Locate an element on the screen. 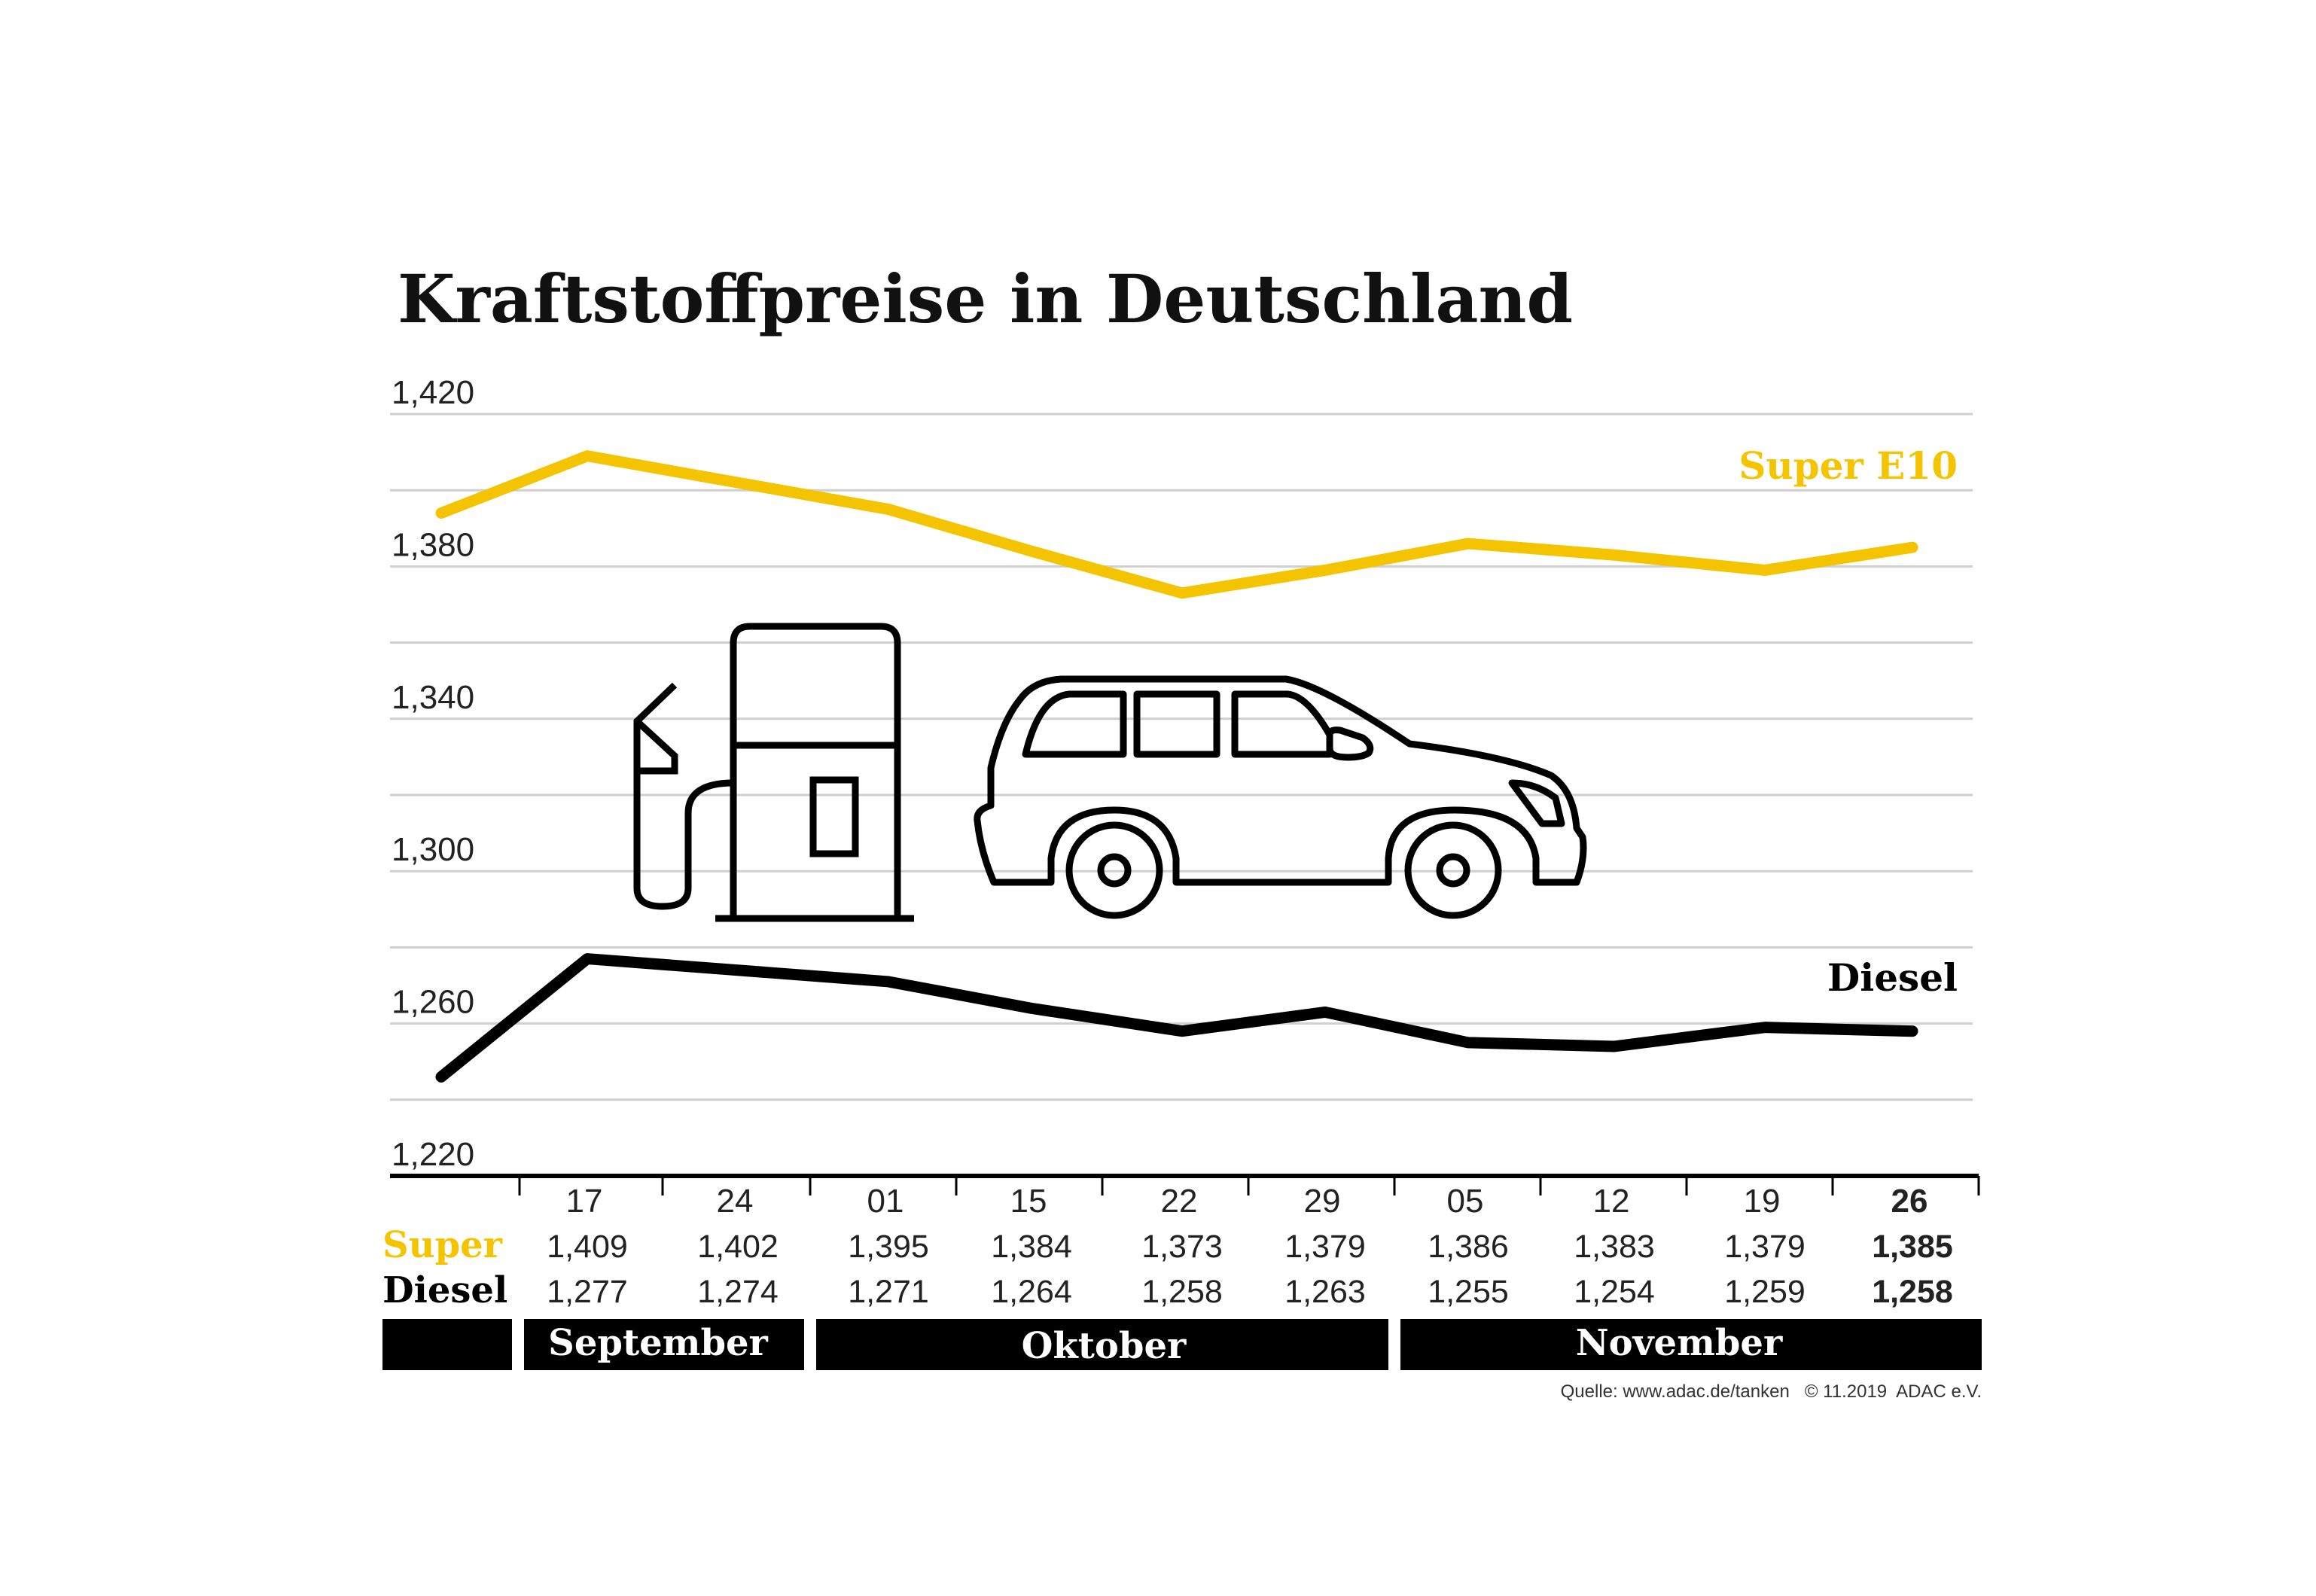 The image size is (2316, 1596). table-cell-diesel: 1,274 is located at coordinates (738, 1292).